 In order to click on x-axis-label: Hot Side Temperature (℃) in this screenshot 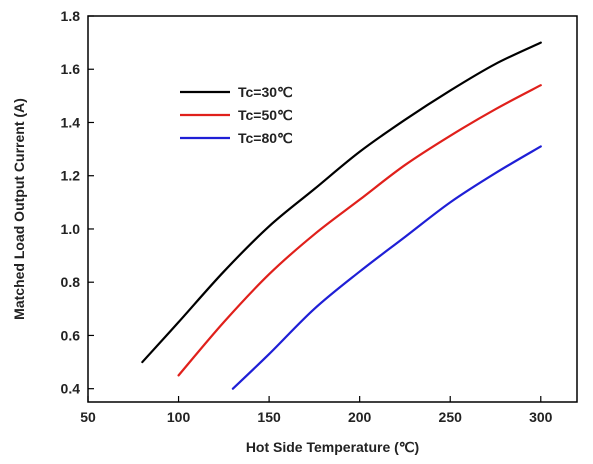, I will do `click(332, 447)`.